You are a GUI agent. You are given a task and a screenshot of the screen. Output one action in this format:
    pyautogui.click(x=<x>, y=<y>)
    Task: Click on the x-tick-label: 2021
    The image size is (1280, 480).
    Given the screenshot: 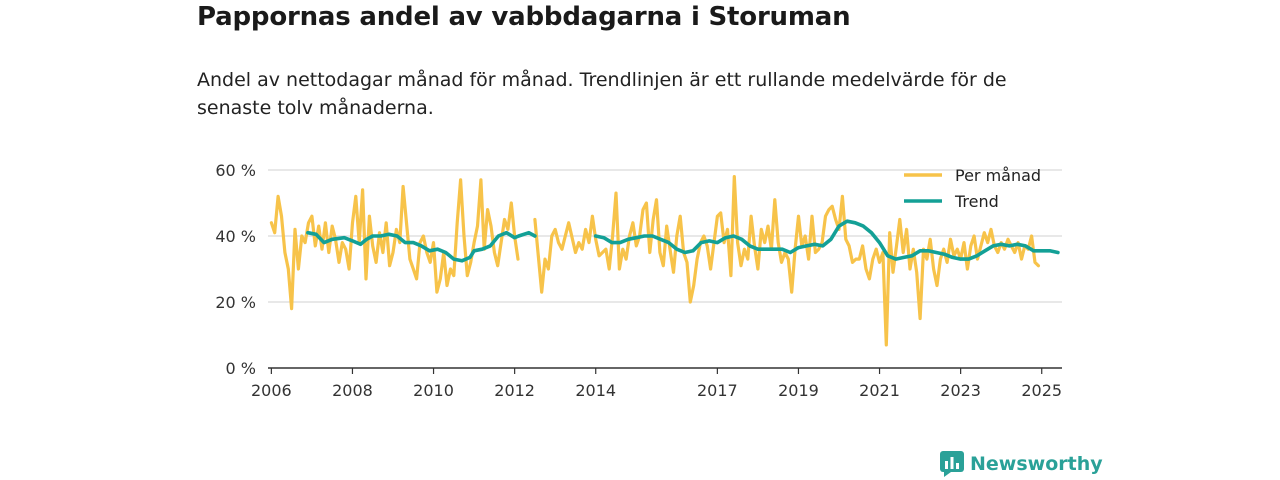 What is the action you would take?
    pyautogui.click(x=879, y=390)
    